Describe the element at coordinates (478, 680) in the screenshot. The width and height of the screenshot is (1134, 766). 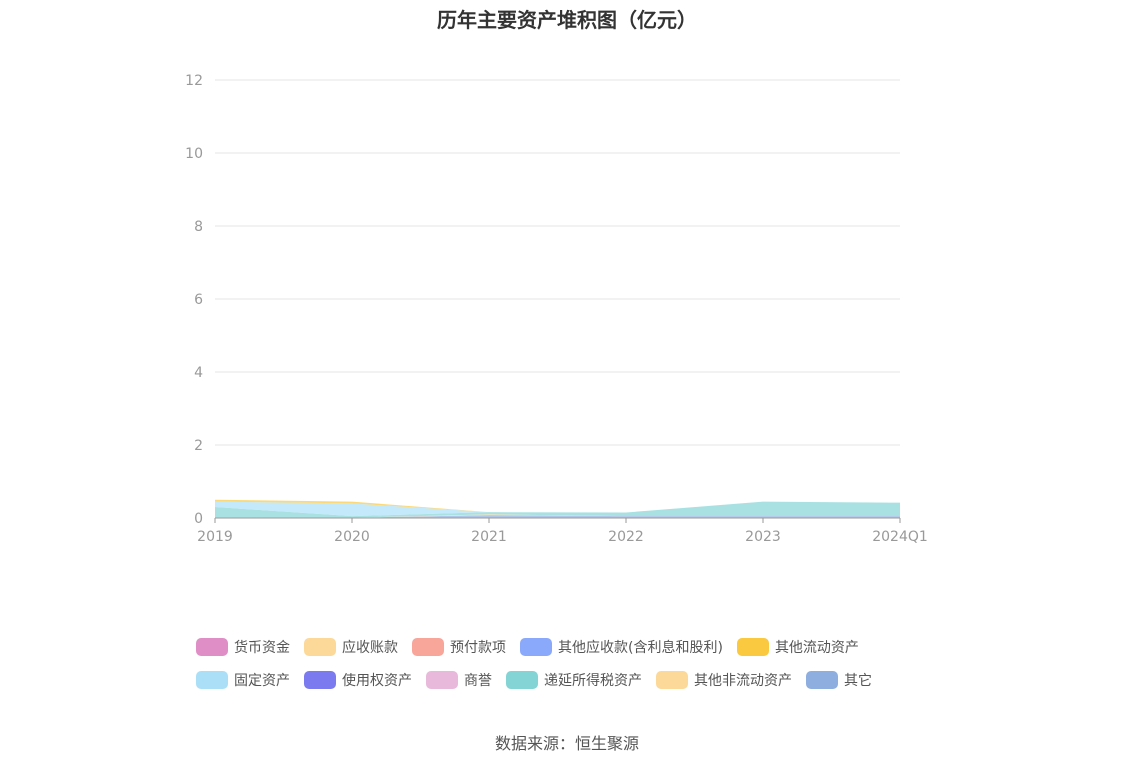
I see `legend-label: 商誉` at that location.